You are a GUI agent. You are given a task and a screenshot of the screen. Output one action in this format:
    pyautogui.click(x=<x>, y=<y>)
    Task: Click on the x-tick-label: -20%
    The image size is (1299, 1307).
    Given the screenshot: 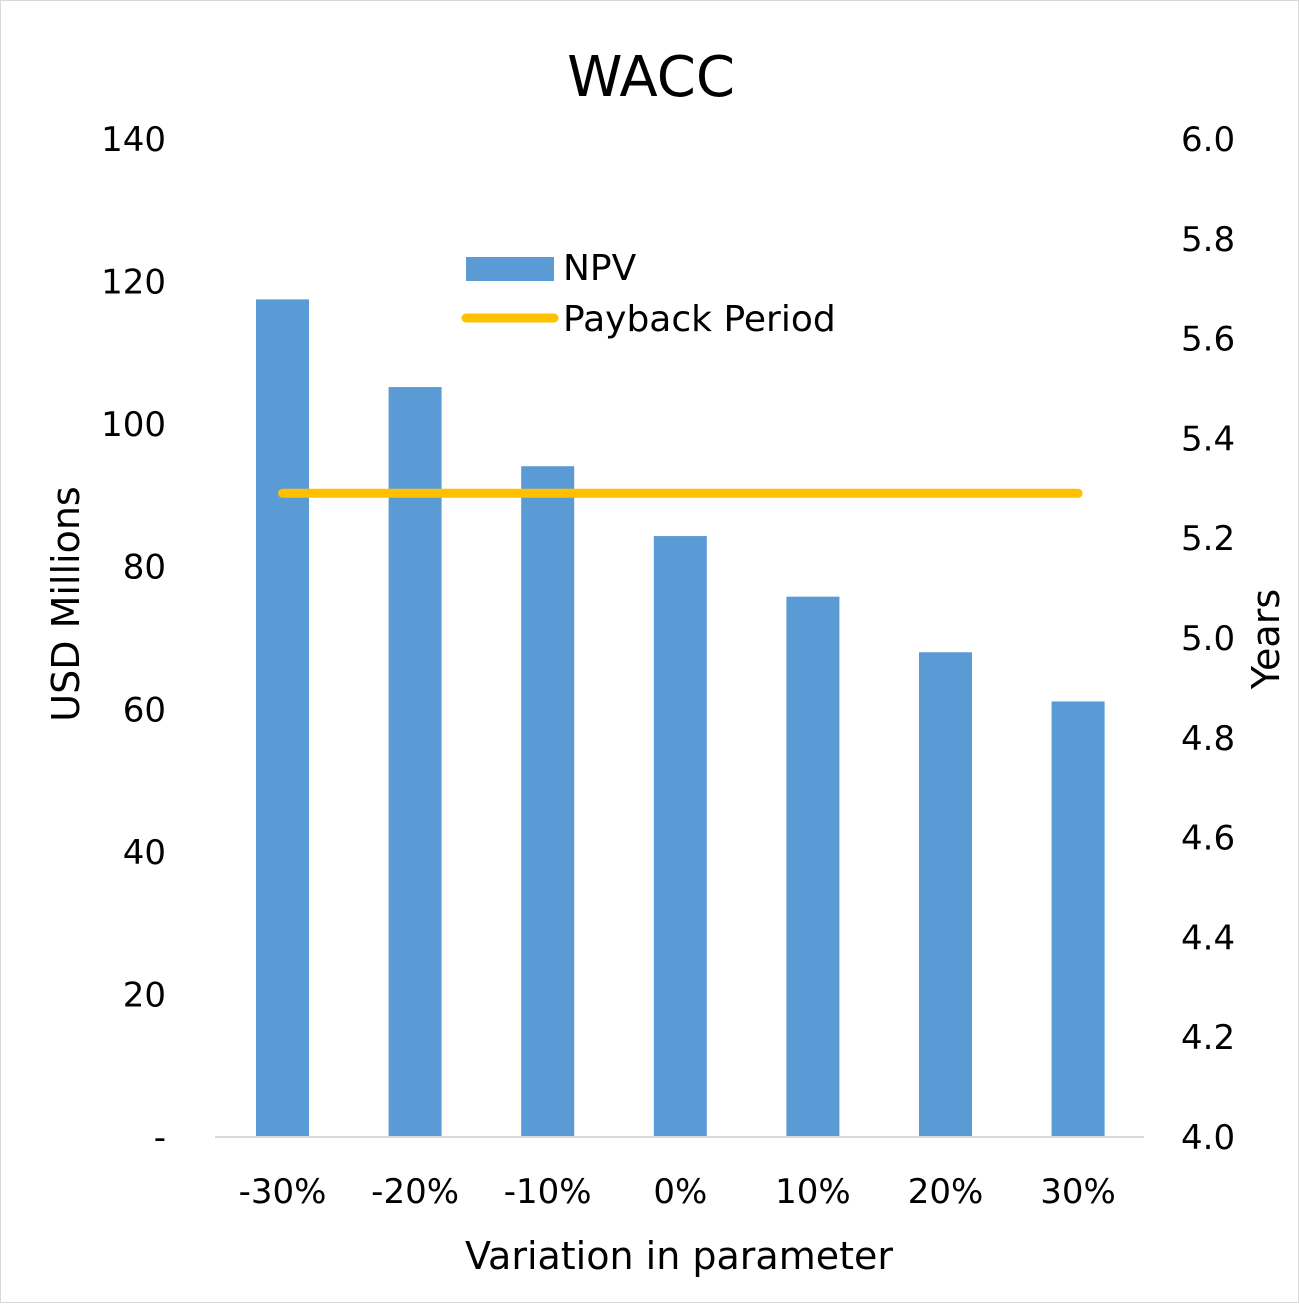 What is the action you would take?
    pyautogui.click(x=415, y=1192)
    